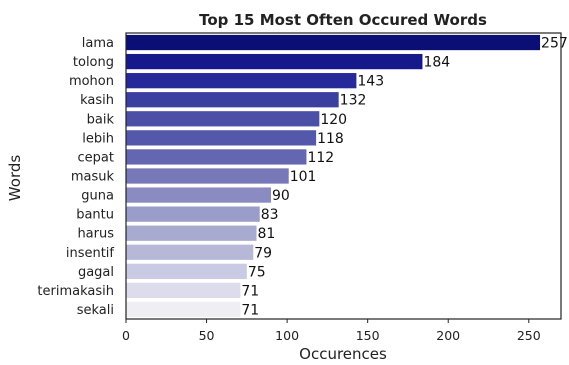 Image resolution: width=569 pixels, height=365 pixels. What do you see at coordinates (267, 234) in the screenshot?
I see `value-label-harus: 81` at bounding box center [267, 234].